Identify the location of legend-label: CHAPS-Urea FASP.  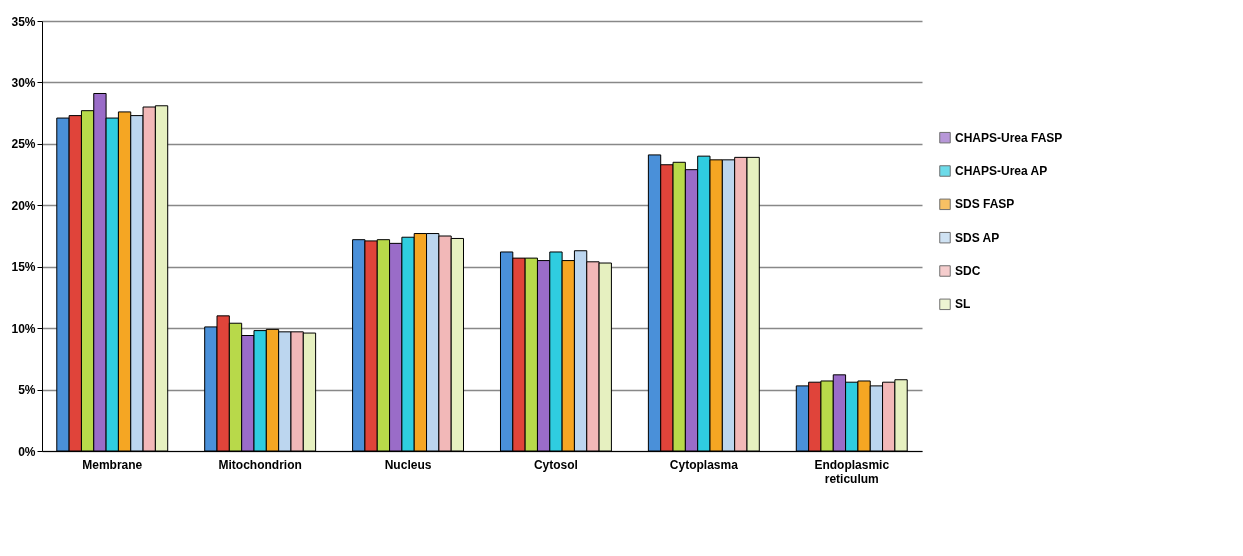
(1009, 137).